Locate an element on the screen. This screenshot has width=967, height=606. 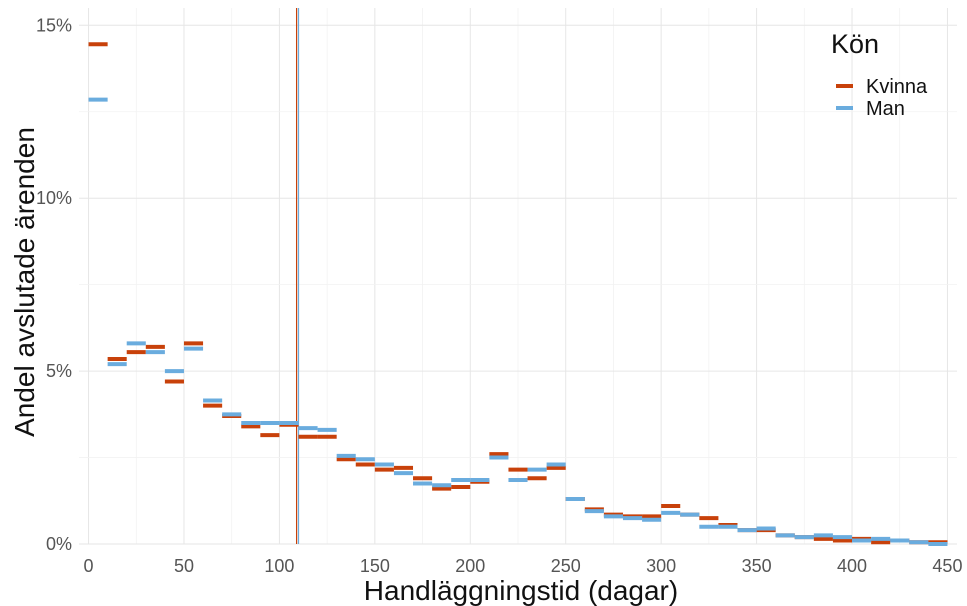
x-tick-label: 200 is located at coordinates (470, 566).